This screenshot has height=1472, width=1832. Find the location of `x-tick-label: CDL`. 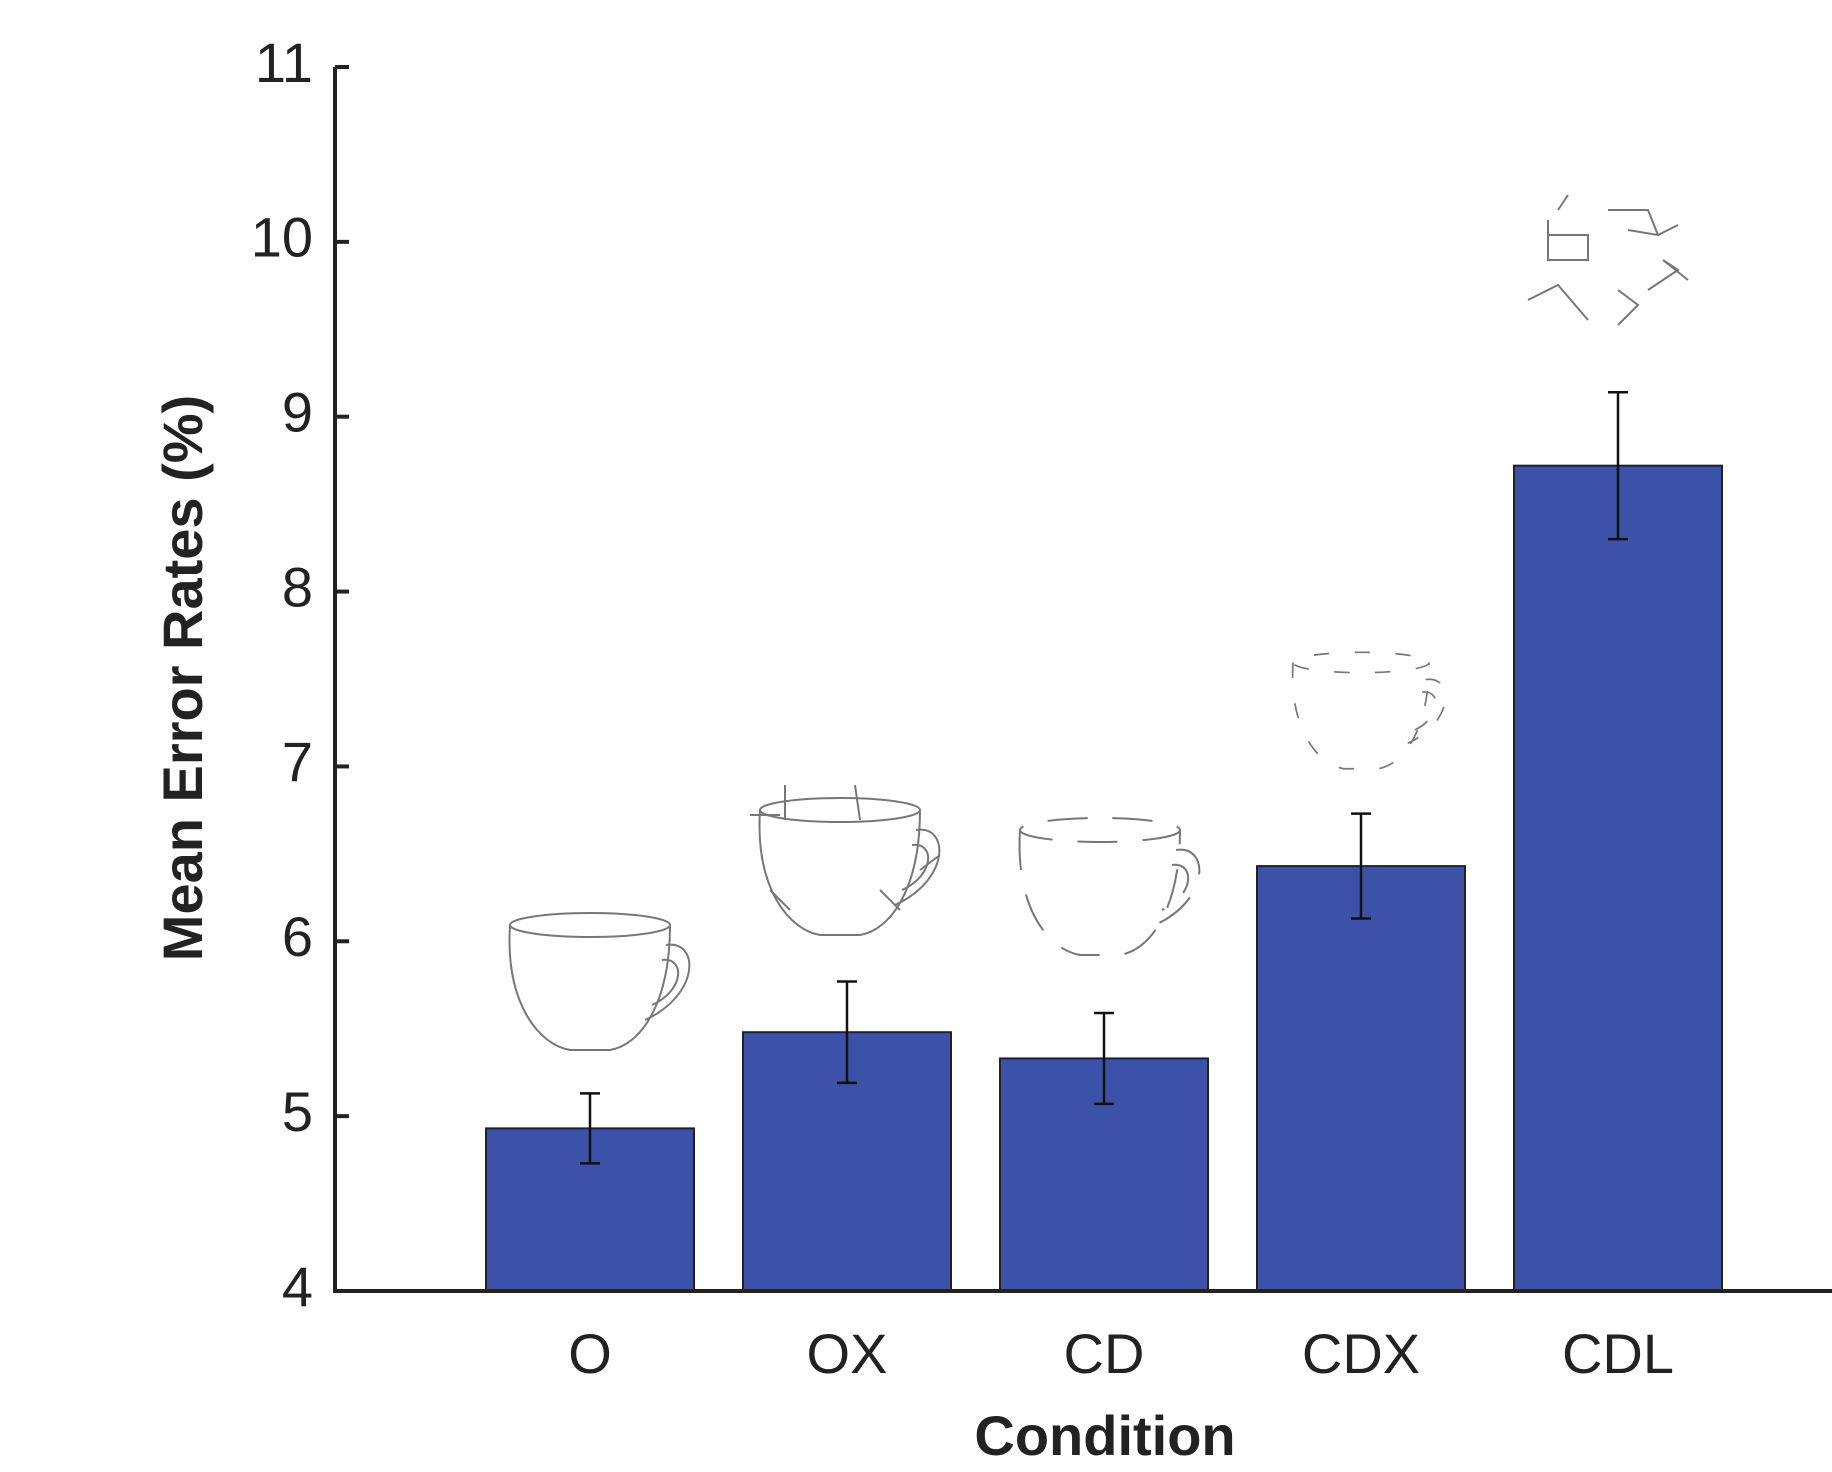

x-tick-label: CDL is located at coordinates (1618, 1353).